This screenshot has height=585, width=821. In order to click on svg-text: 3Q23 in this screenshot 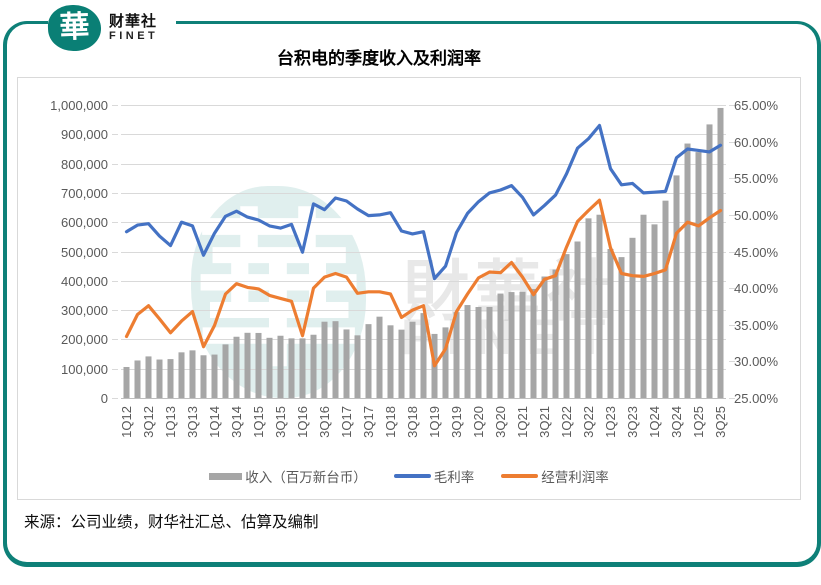, I will do `click(632, 422)`.